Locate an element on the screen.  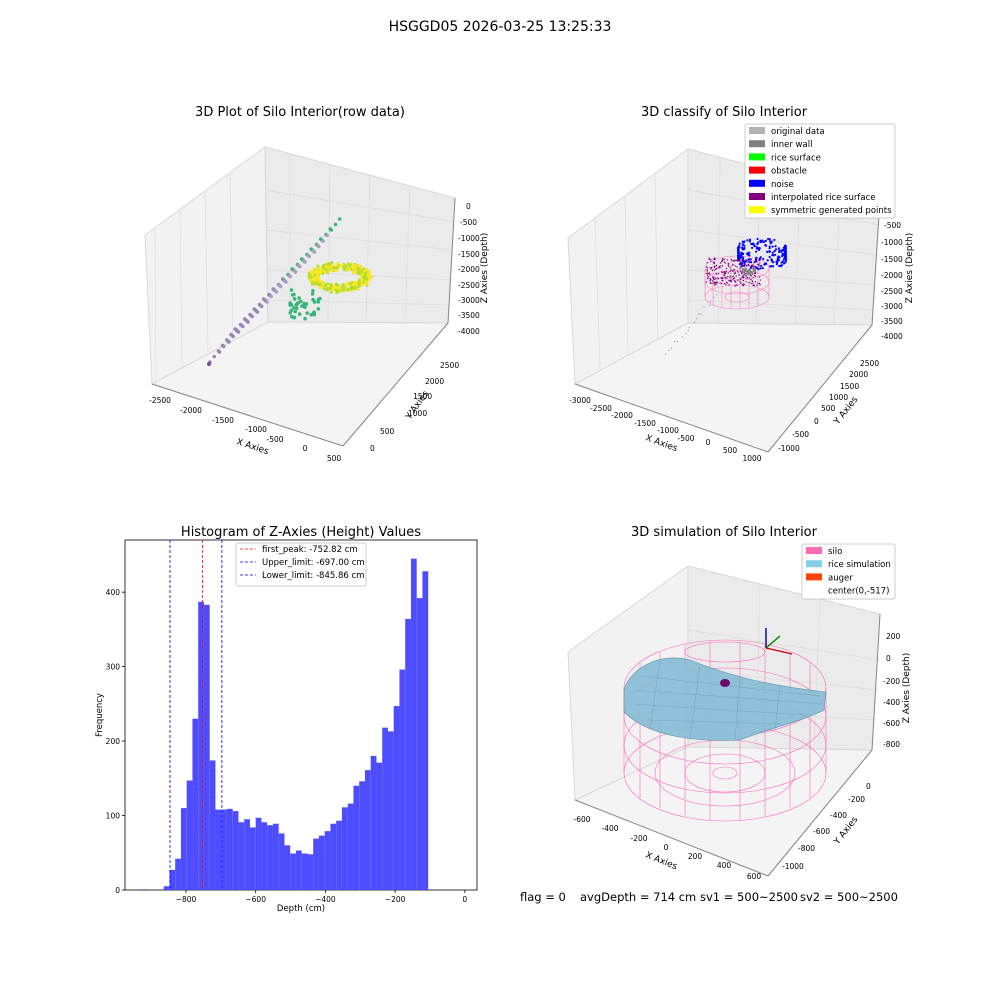
histogram-xtick-label: −400 is located at coordinates (325, 899).